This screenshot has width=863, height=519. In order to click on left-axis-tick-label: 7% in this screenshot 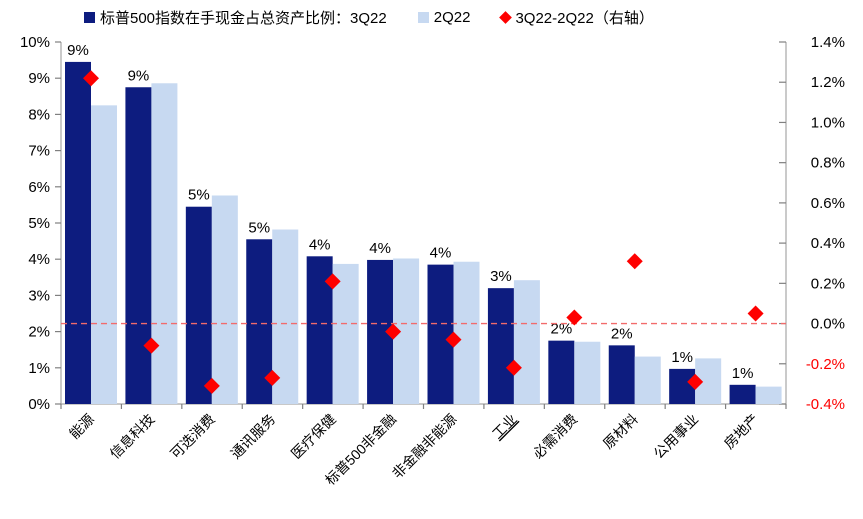, I will do `click(39, 151)`.